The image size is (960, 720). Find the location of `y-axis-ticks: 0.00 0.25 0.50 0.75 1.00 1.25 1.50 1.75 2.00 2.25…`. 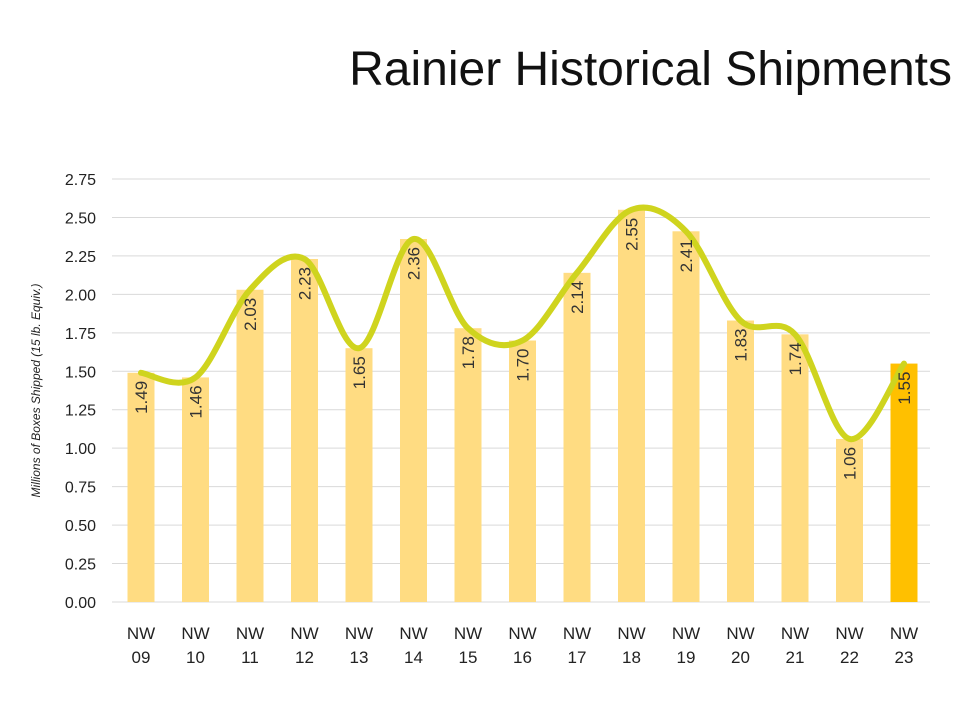

y-axis-ticks: 0.00 0.25 0.50 0.75 1.00 1.25 1.50 1.75 2.00 2.25… is located at coordinates (80, 392).